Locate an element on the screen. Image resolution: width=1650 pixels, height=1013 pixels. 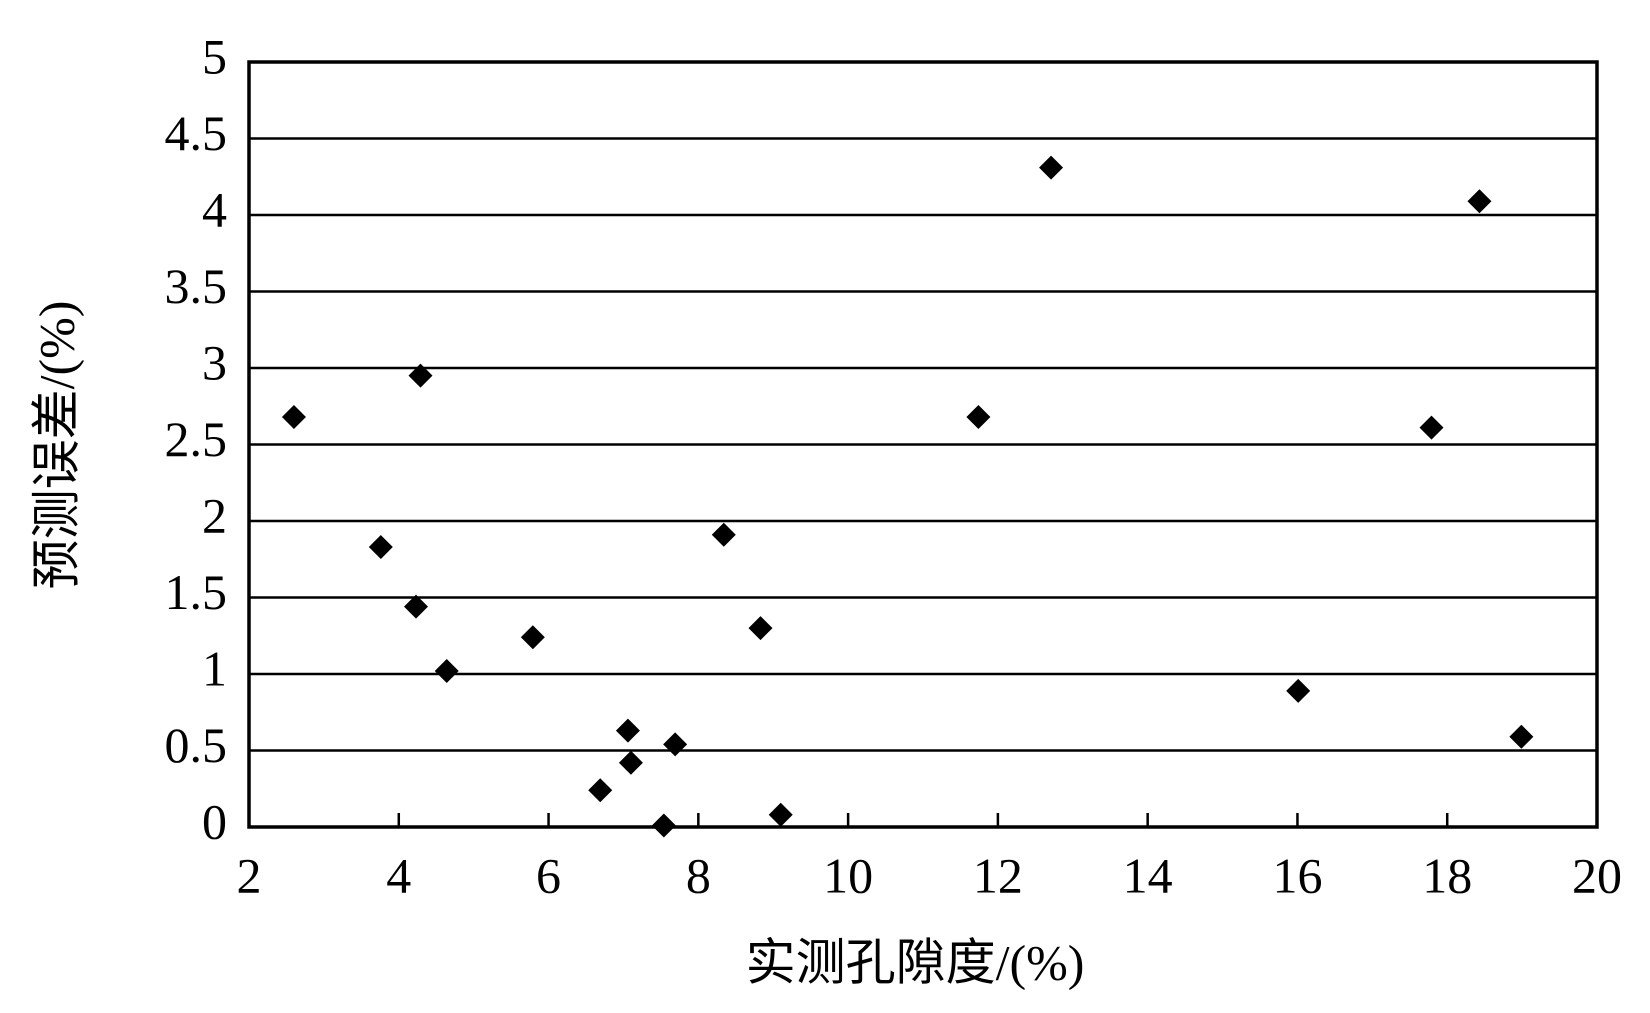
x-tick-label: 2 is located at coordinates (249, 875).